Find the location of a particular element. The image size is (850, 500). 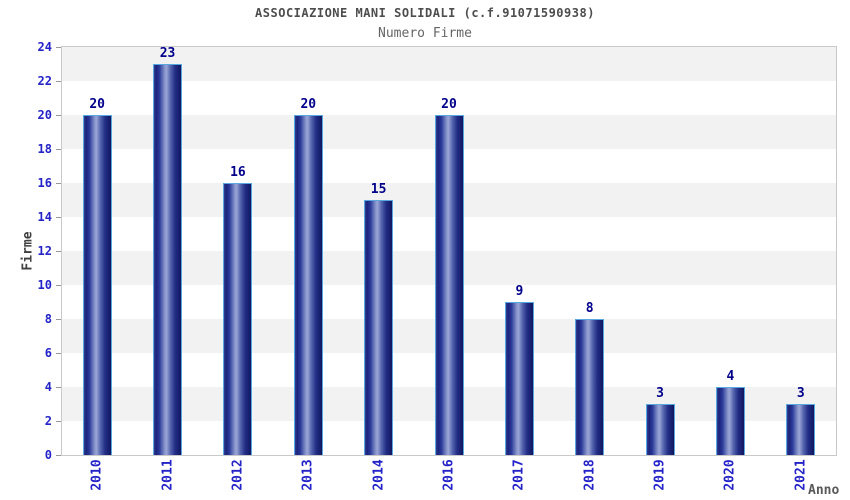

x-tick-label: 2018 is located at coordinates (590, 475).